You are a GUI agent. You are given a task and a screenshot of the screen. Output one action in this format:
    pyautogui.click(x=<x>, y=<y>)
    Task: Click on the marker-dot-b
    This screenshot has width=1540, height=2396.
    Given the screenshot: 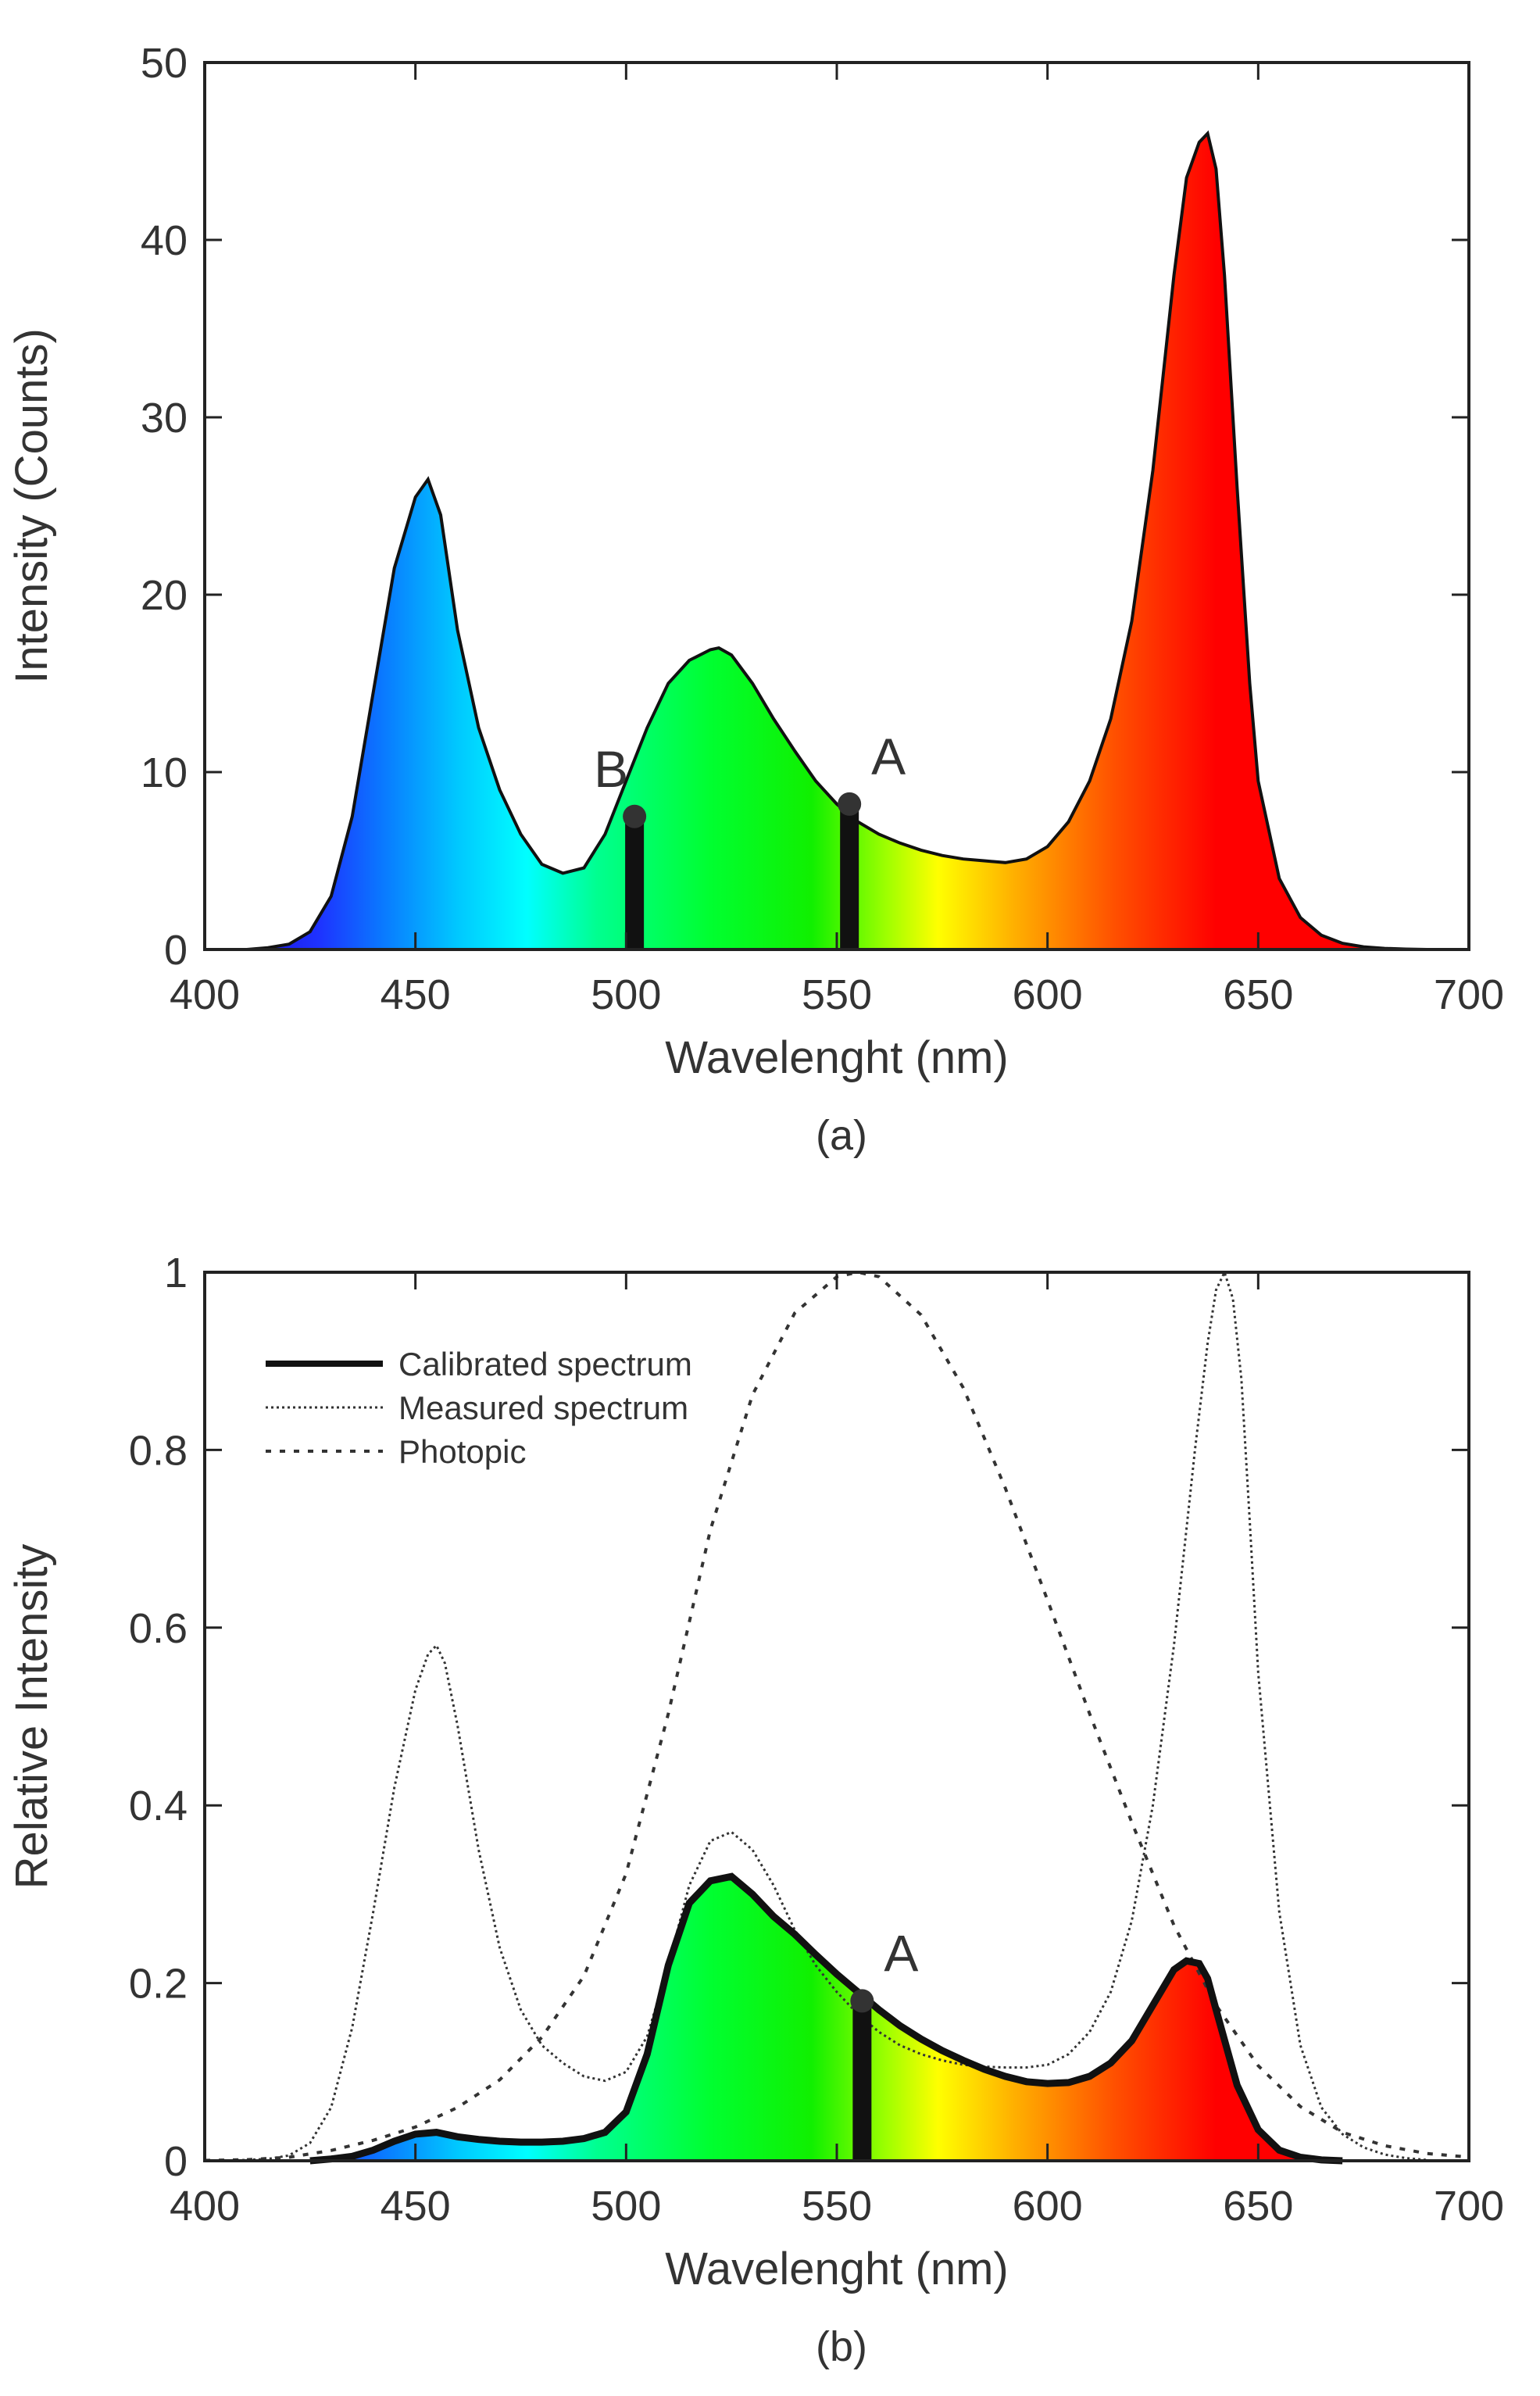 What is the action you would take?
    pyautogui.click(x=635, y=816)
    